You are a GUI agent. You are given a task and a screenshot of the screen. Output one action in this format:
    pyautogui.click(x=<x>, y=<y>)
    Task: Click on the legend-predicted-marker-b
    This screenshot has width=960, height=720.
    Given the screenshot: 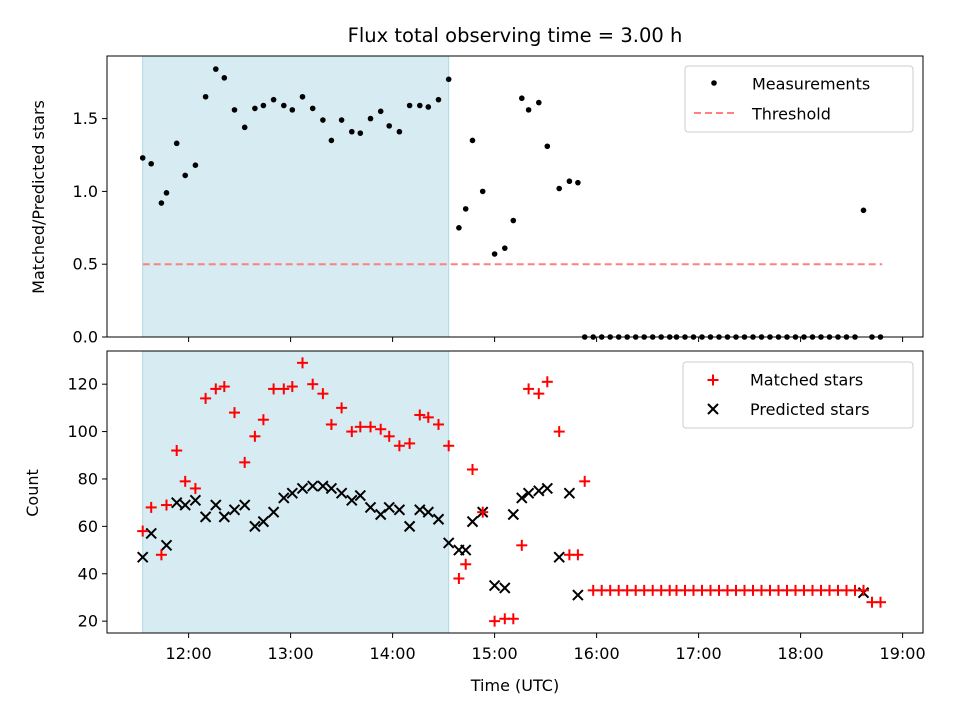 What is the action you would take?
    pyautogui.click(x=713, y=409)
    